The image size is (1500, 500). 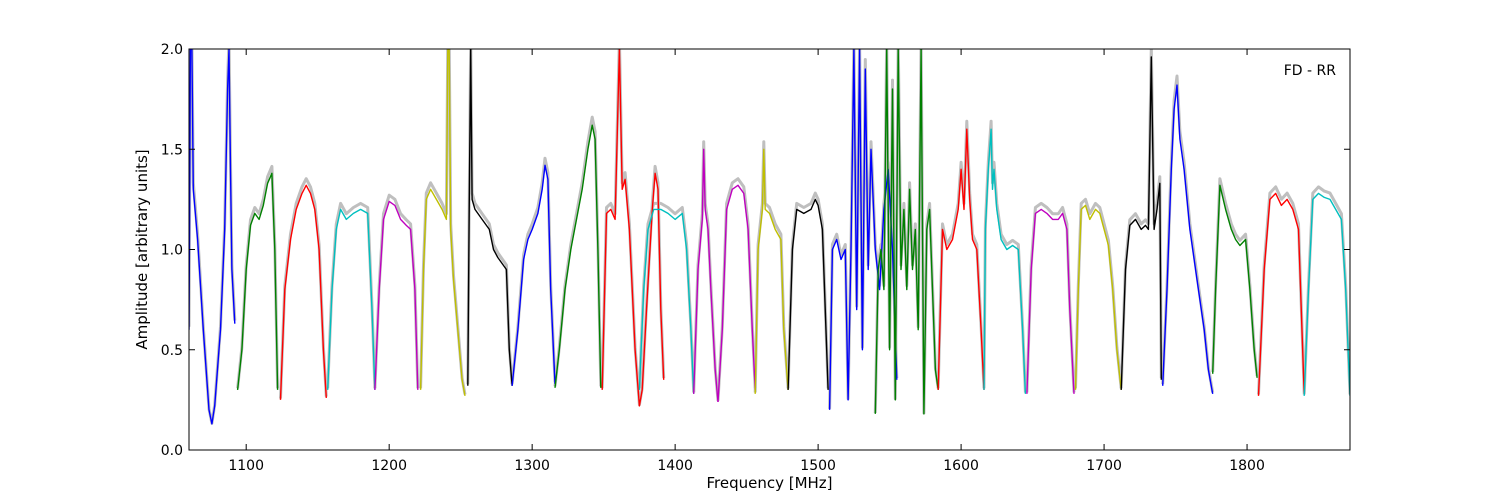 What do you see at coordinates (675, 466) in the screenshot?
I see `x-tick-label: 1400` at bounding box center [675, 466].